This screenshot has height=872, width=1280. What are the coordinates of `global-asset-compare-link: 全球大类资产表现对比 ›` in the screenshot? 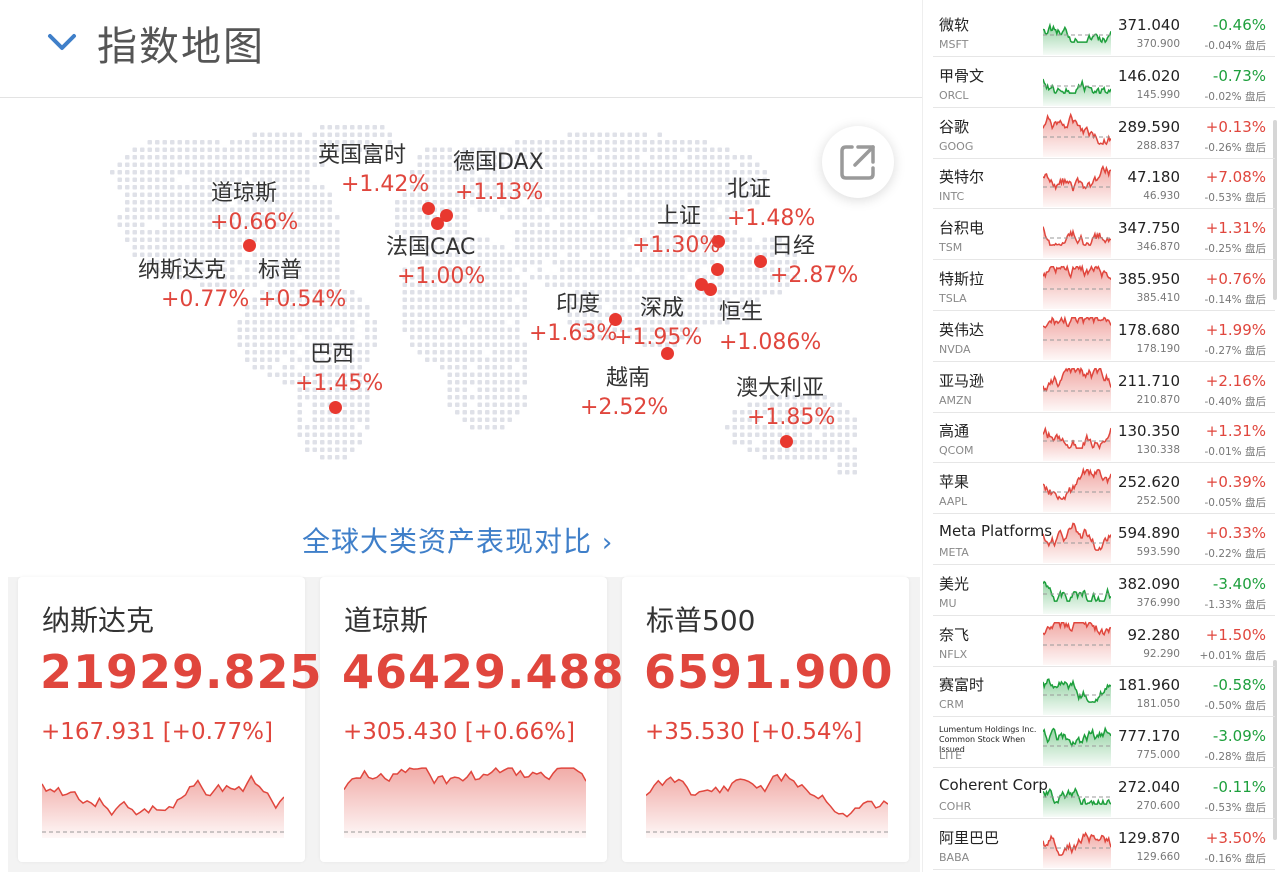 It's located at (457, 540).